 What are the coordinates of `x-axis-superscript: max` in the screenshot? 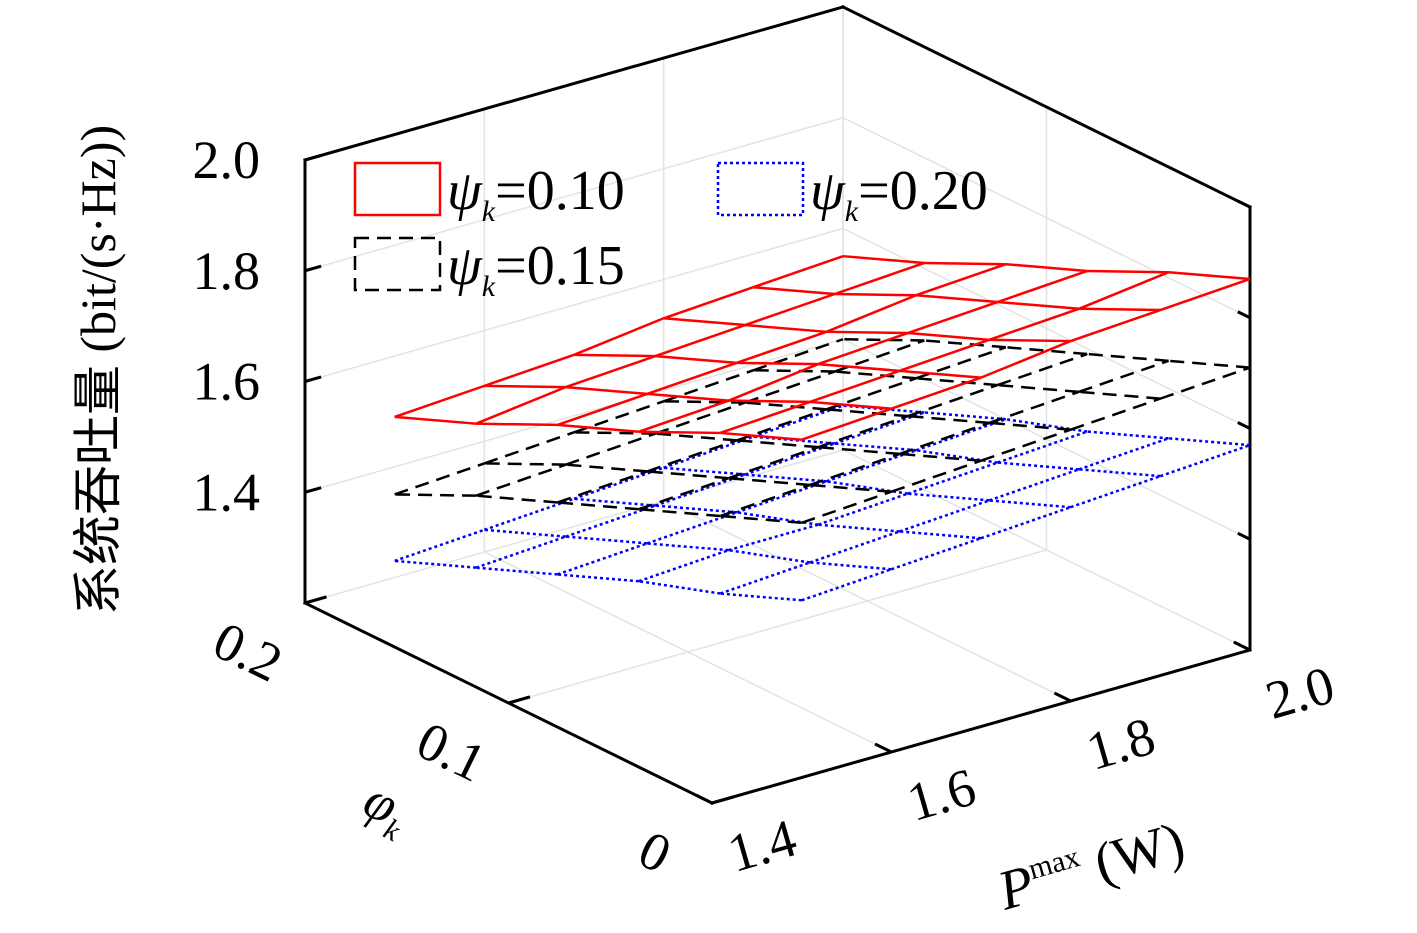 It's located at (1054, 863).